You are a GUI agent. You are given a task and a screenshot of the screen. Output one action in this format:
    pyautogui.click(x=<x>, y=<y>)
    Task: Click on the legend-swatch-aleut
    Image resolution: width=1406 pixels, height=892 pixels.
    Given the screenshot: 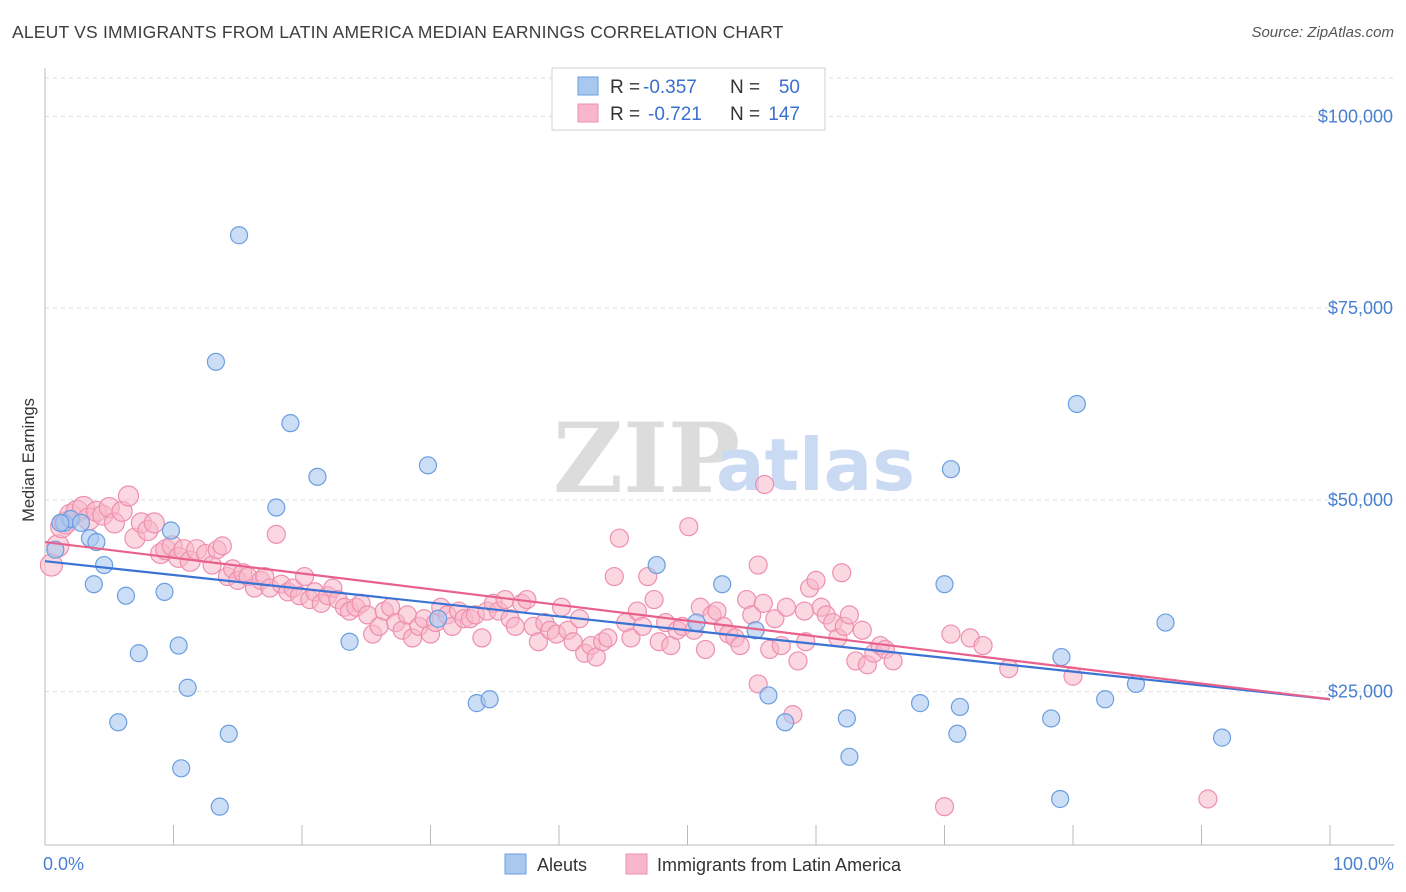 What is the action you would take?
    pyautogui.click(x=588, y=86)
    